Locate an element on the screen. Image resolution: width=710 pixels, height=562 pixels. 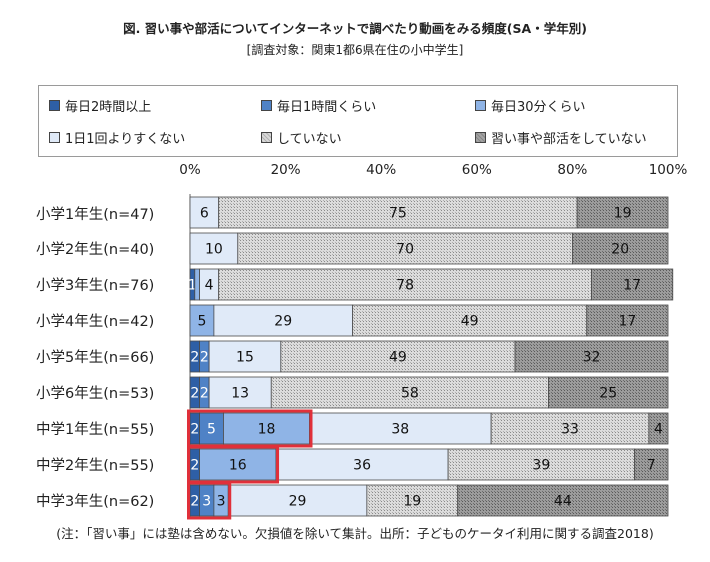
x-tick-label: 60% is located at coordinates (476, 170).